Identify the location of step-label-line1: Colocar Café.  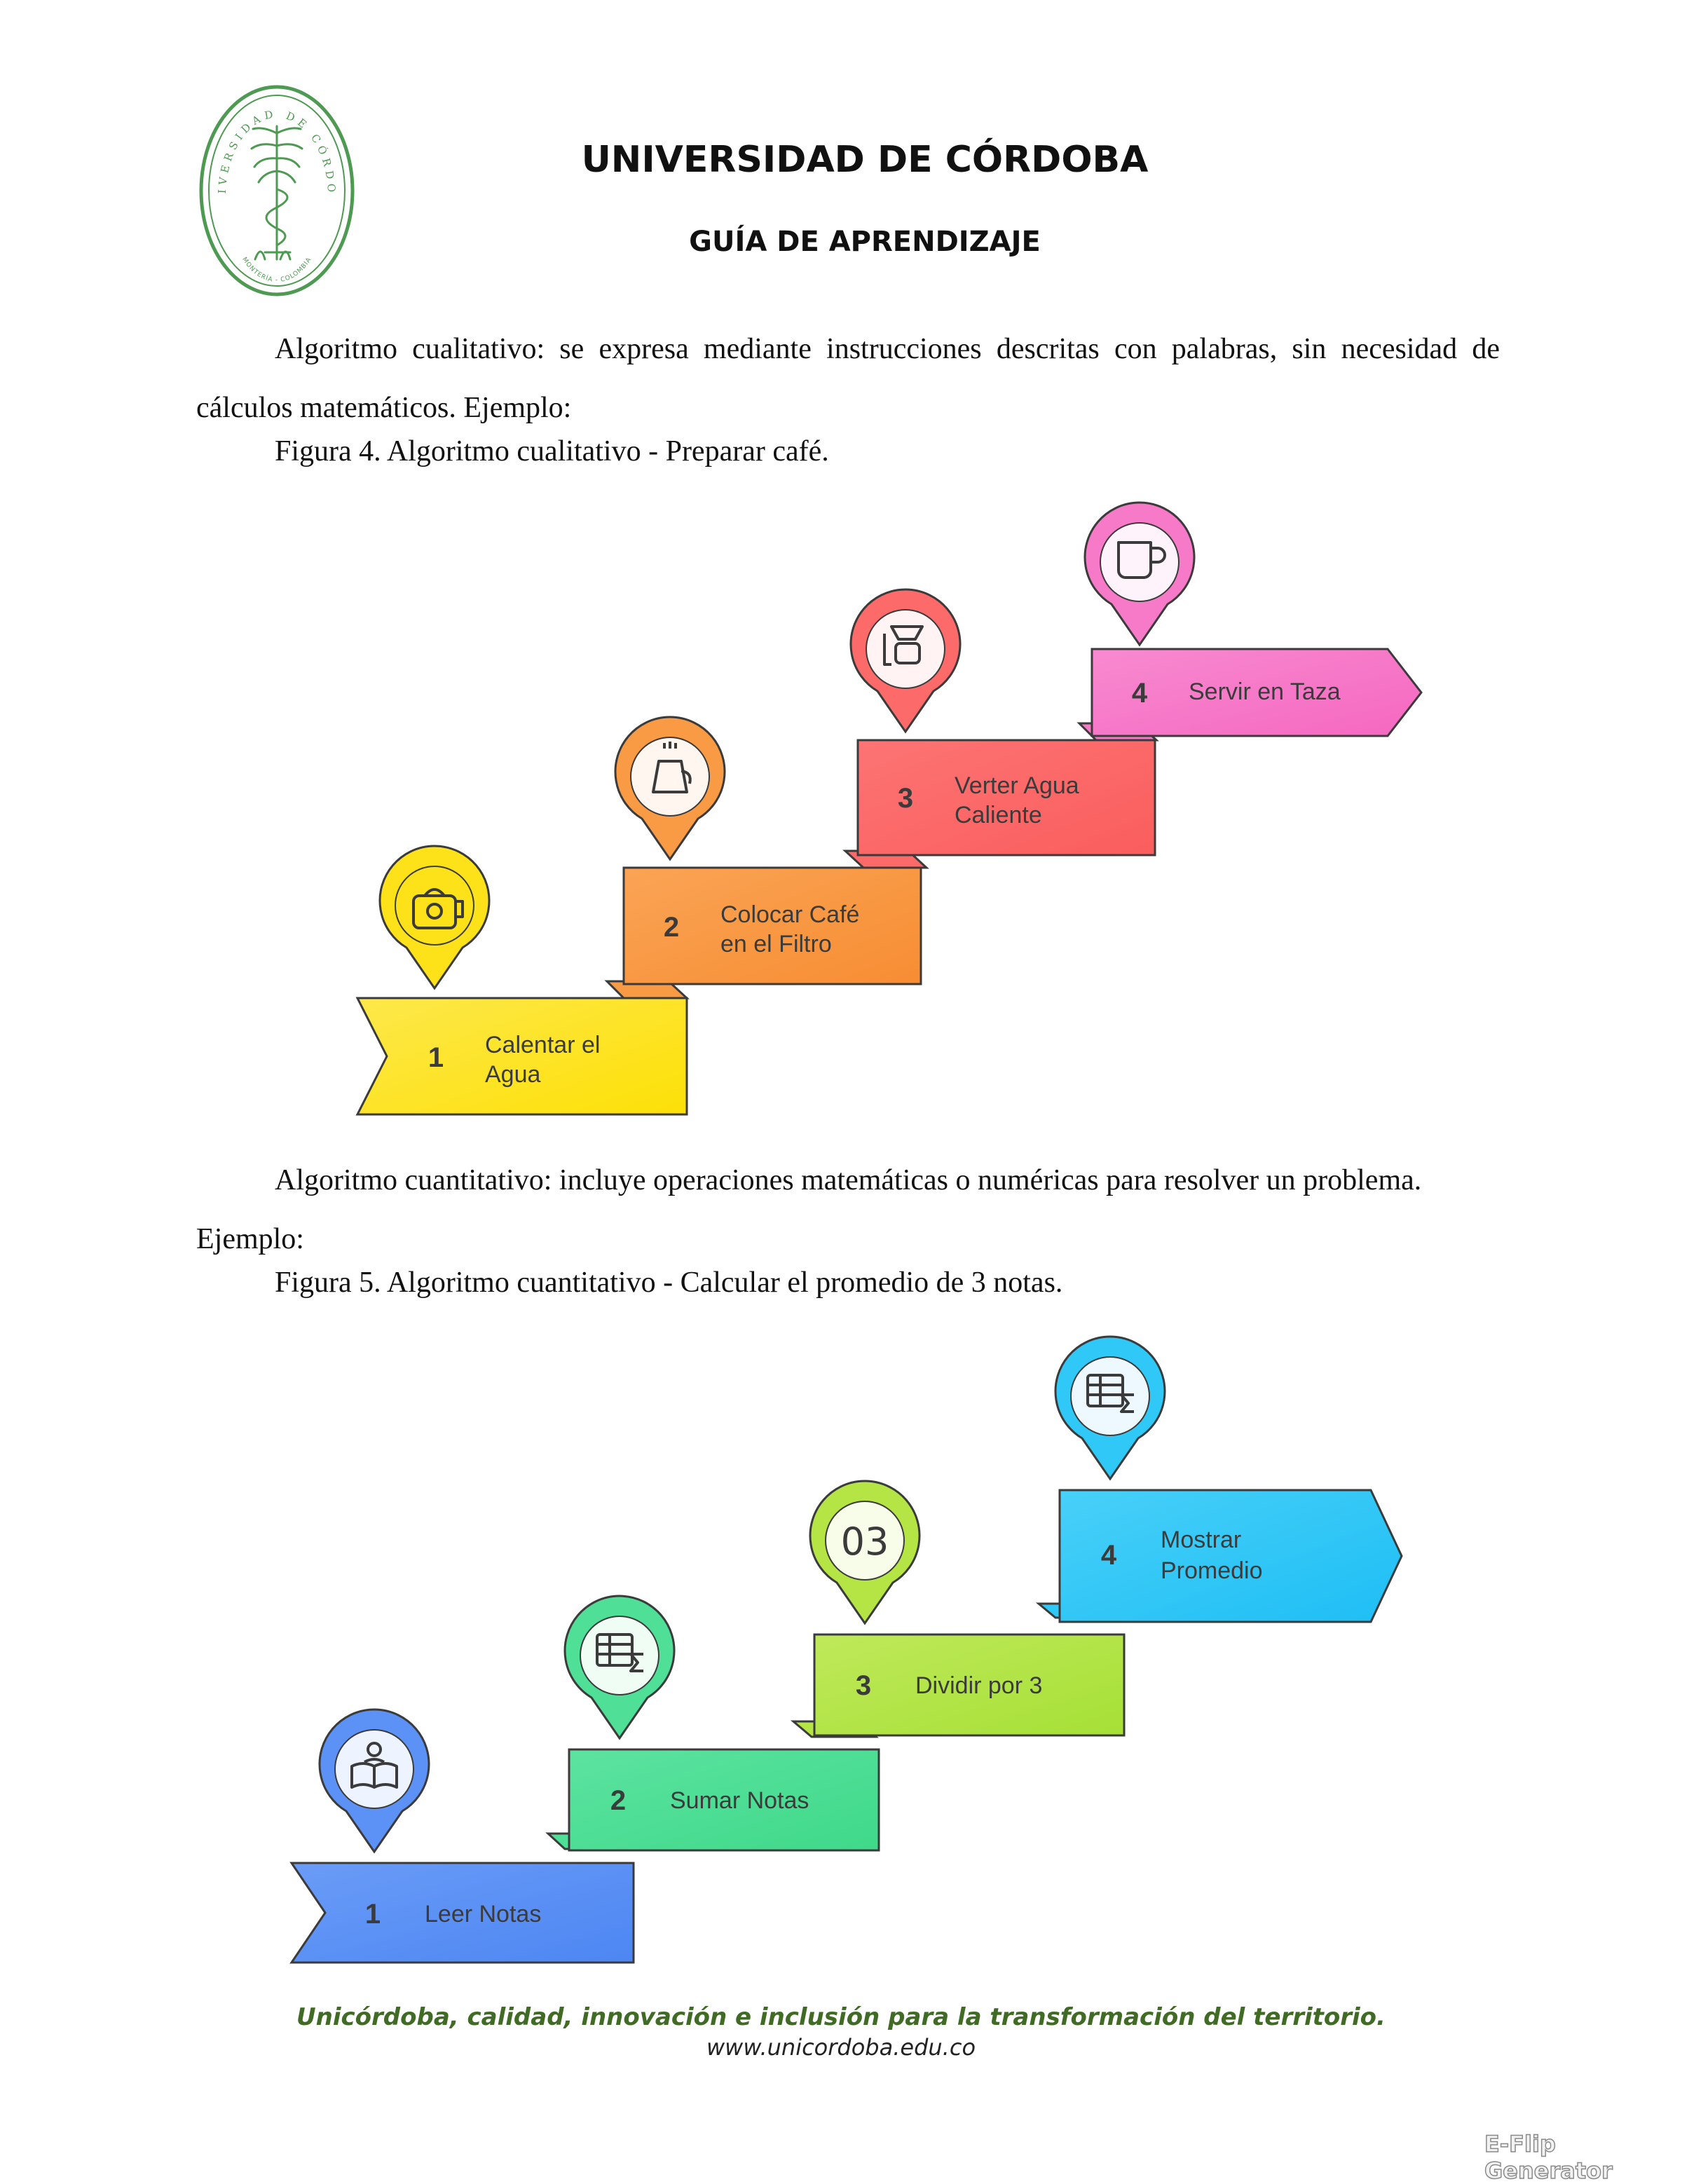
(789, 914).